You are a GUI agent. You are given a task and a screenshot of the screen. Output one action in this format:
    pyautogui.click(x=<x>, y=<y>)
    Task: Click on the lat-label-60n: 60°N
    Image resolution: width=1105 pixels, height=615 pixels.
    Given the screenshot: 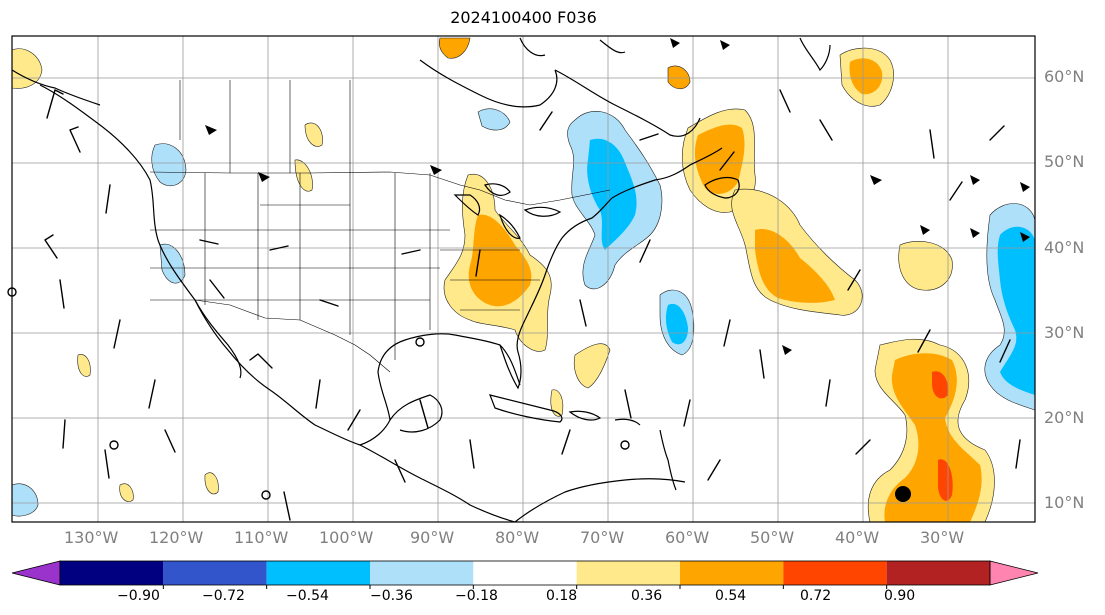 What is the action you would take?
    pyautogui.click(x=1064, y=76)
    